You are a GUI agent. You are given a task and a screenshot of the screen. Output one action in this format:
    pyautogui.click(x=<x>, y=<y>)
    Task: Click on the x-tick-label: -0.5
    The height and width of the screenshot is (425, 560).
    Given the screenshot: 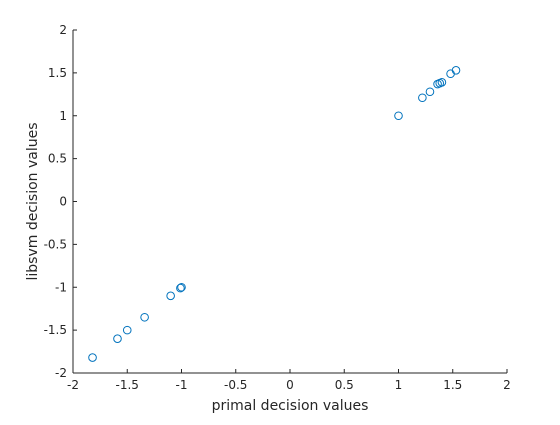 What is the action you would take?
    pyautogui.click(x=235, y=385)
    